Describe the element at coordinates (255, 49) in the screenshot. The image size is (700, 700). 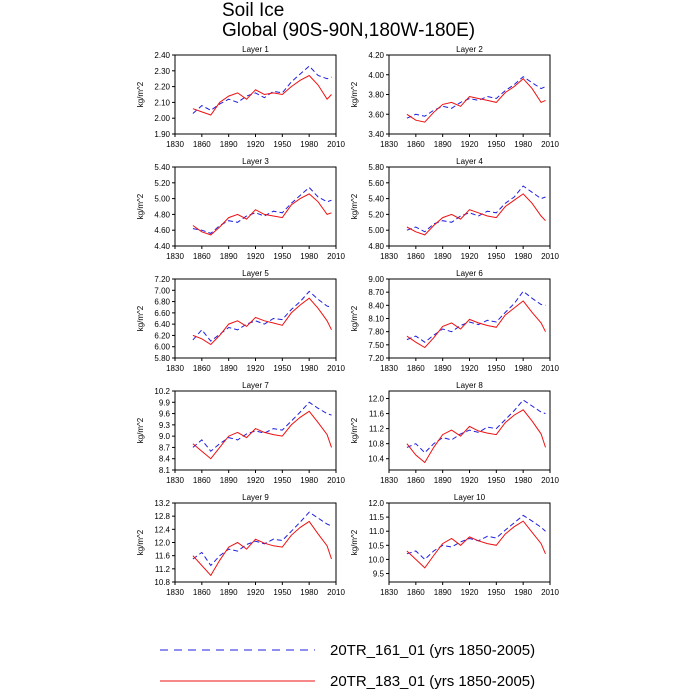
I see `panel-title-layer-1: Layer 1` at that location.